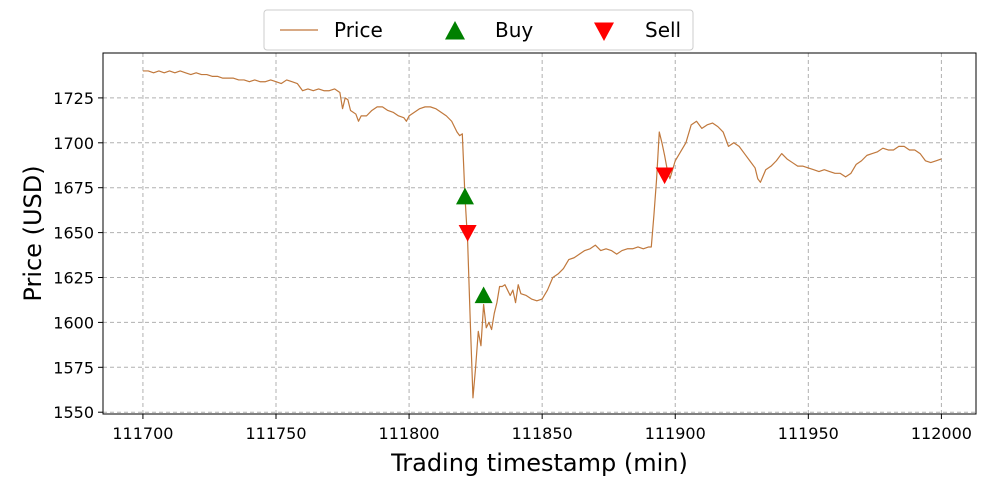 This screenshot has height=486, width=985. What do you see at coordinates (73, 233) in the screenshot?
I see `y-tick-label: 1650` at bounding box center [73, 233].